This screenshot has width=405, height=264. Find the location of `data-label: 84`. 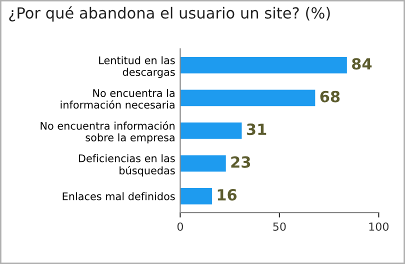

data-label: 84 is located at coordinates (362, 64).